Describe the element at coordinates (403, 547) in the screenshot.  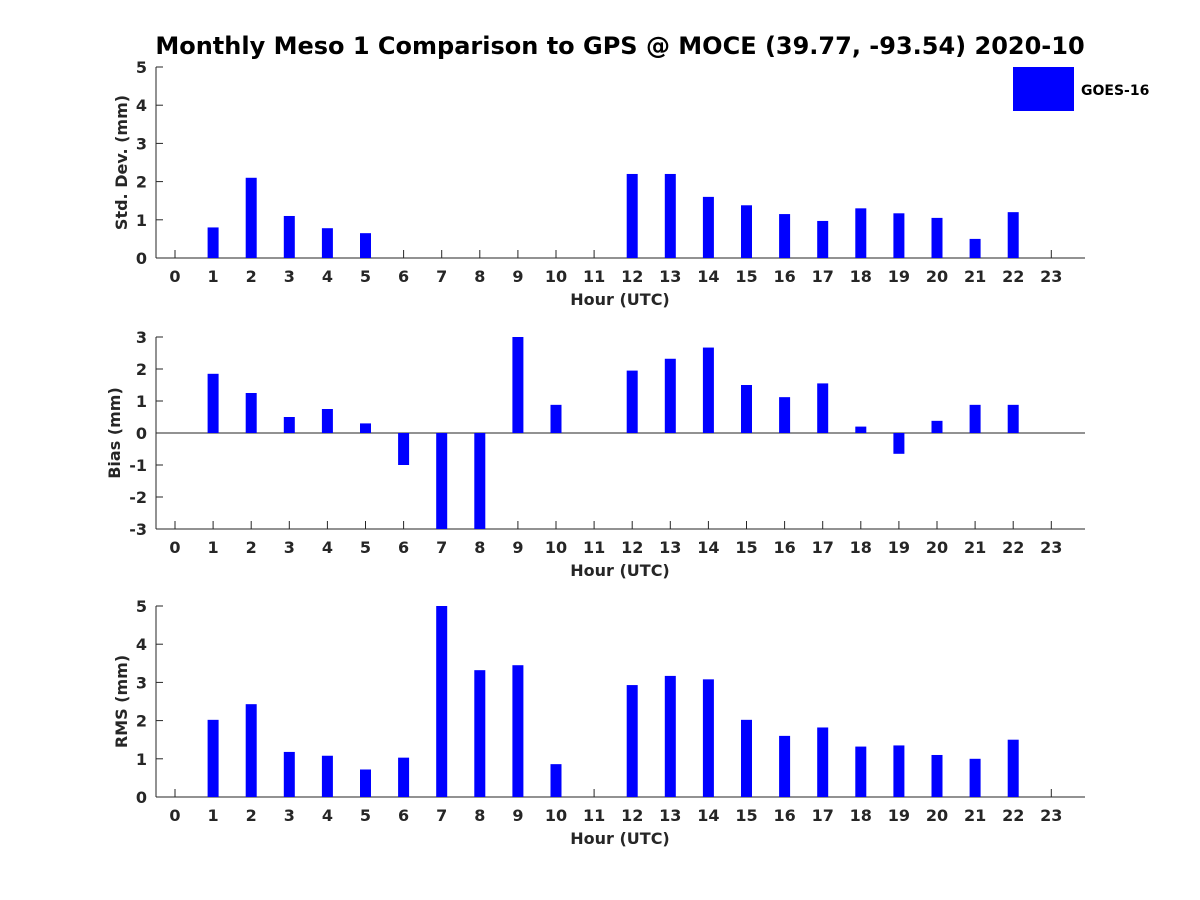
I see `x-tick-label: 6` at that location.